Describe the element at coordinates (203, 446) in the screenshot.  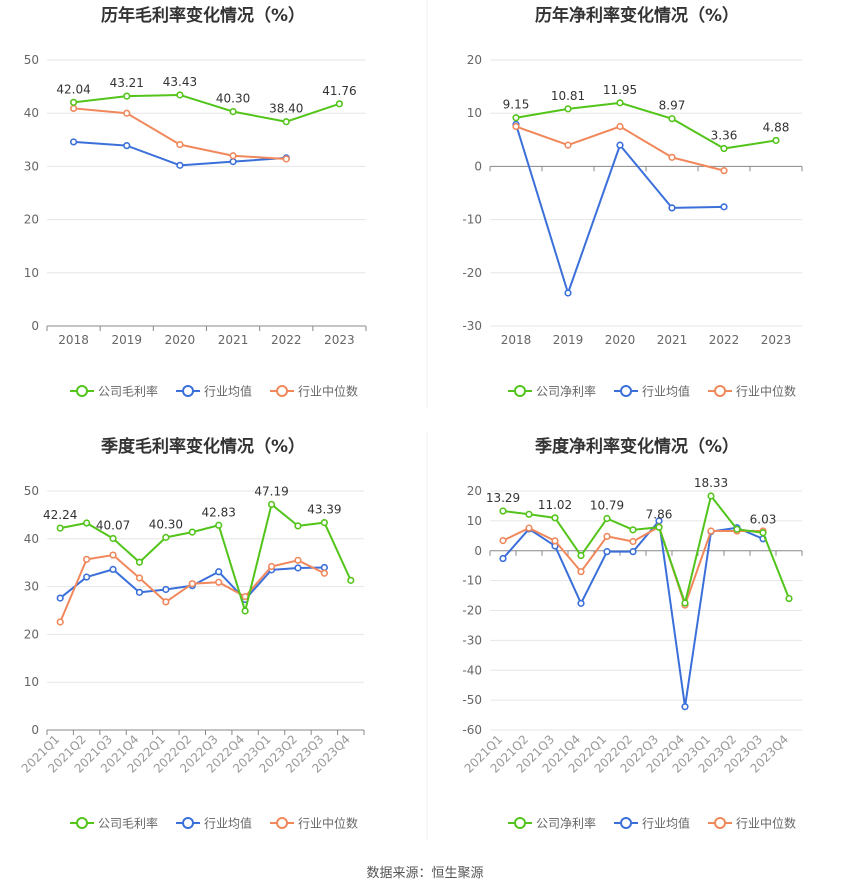
I see `chart-title: 季度毛利率变化情况（%）` at that location.